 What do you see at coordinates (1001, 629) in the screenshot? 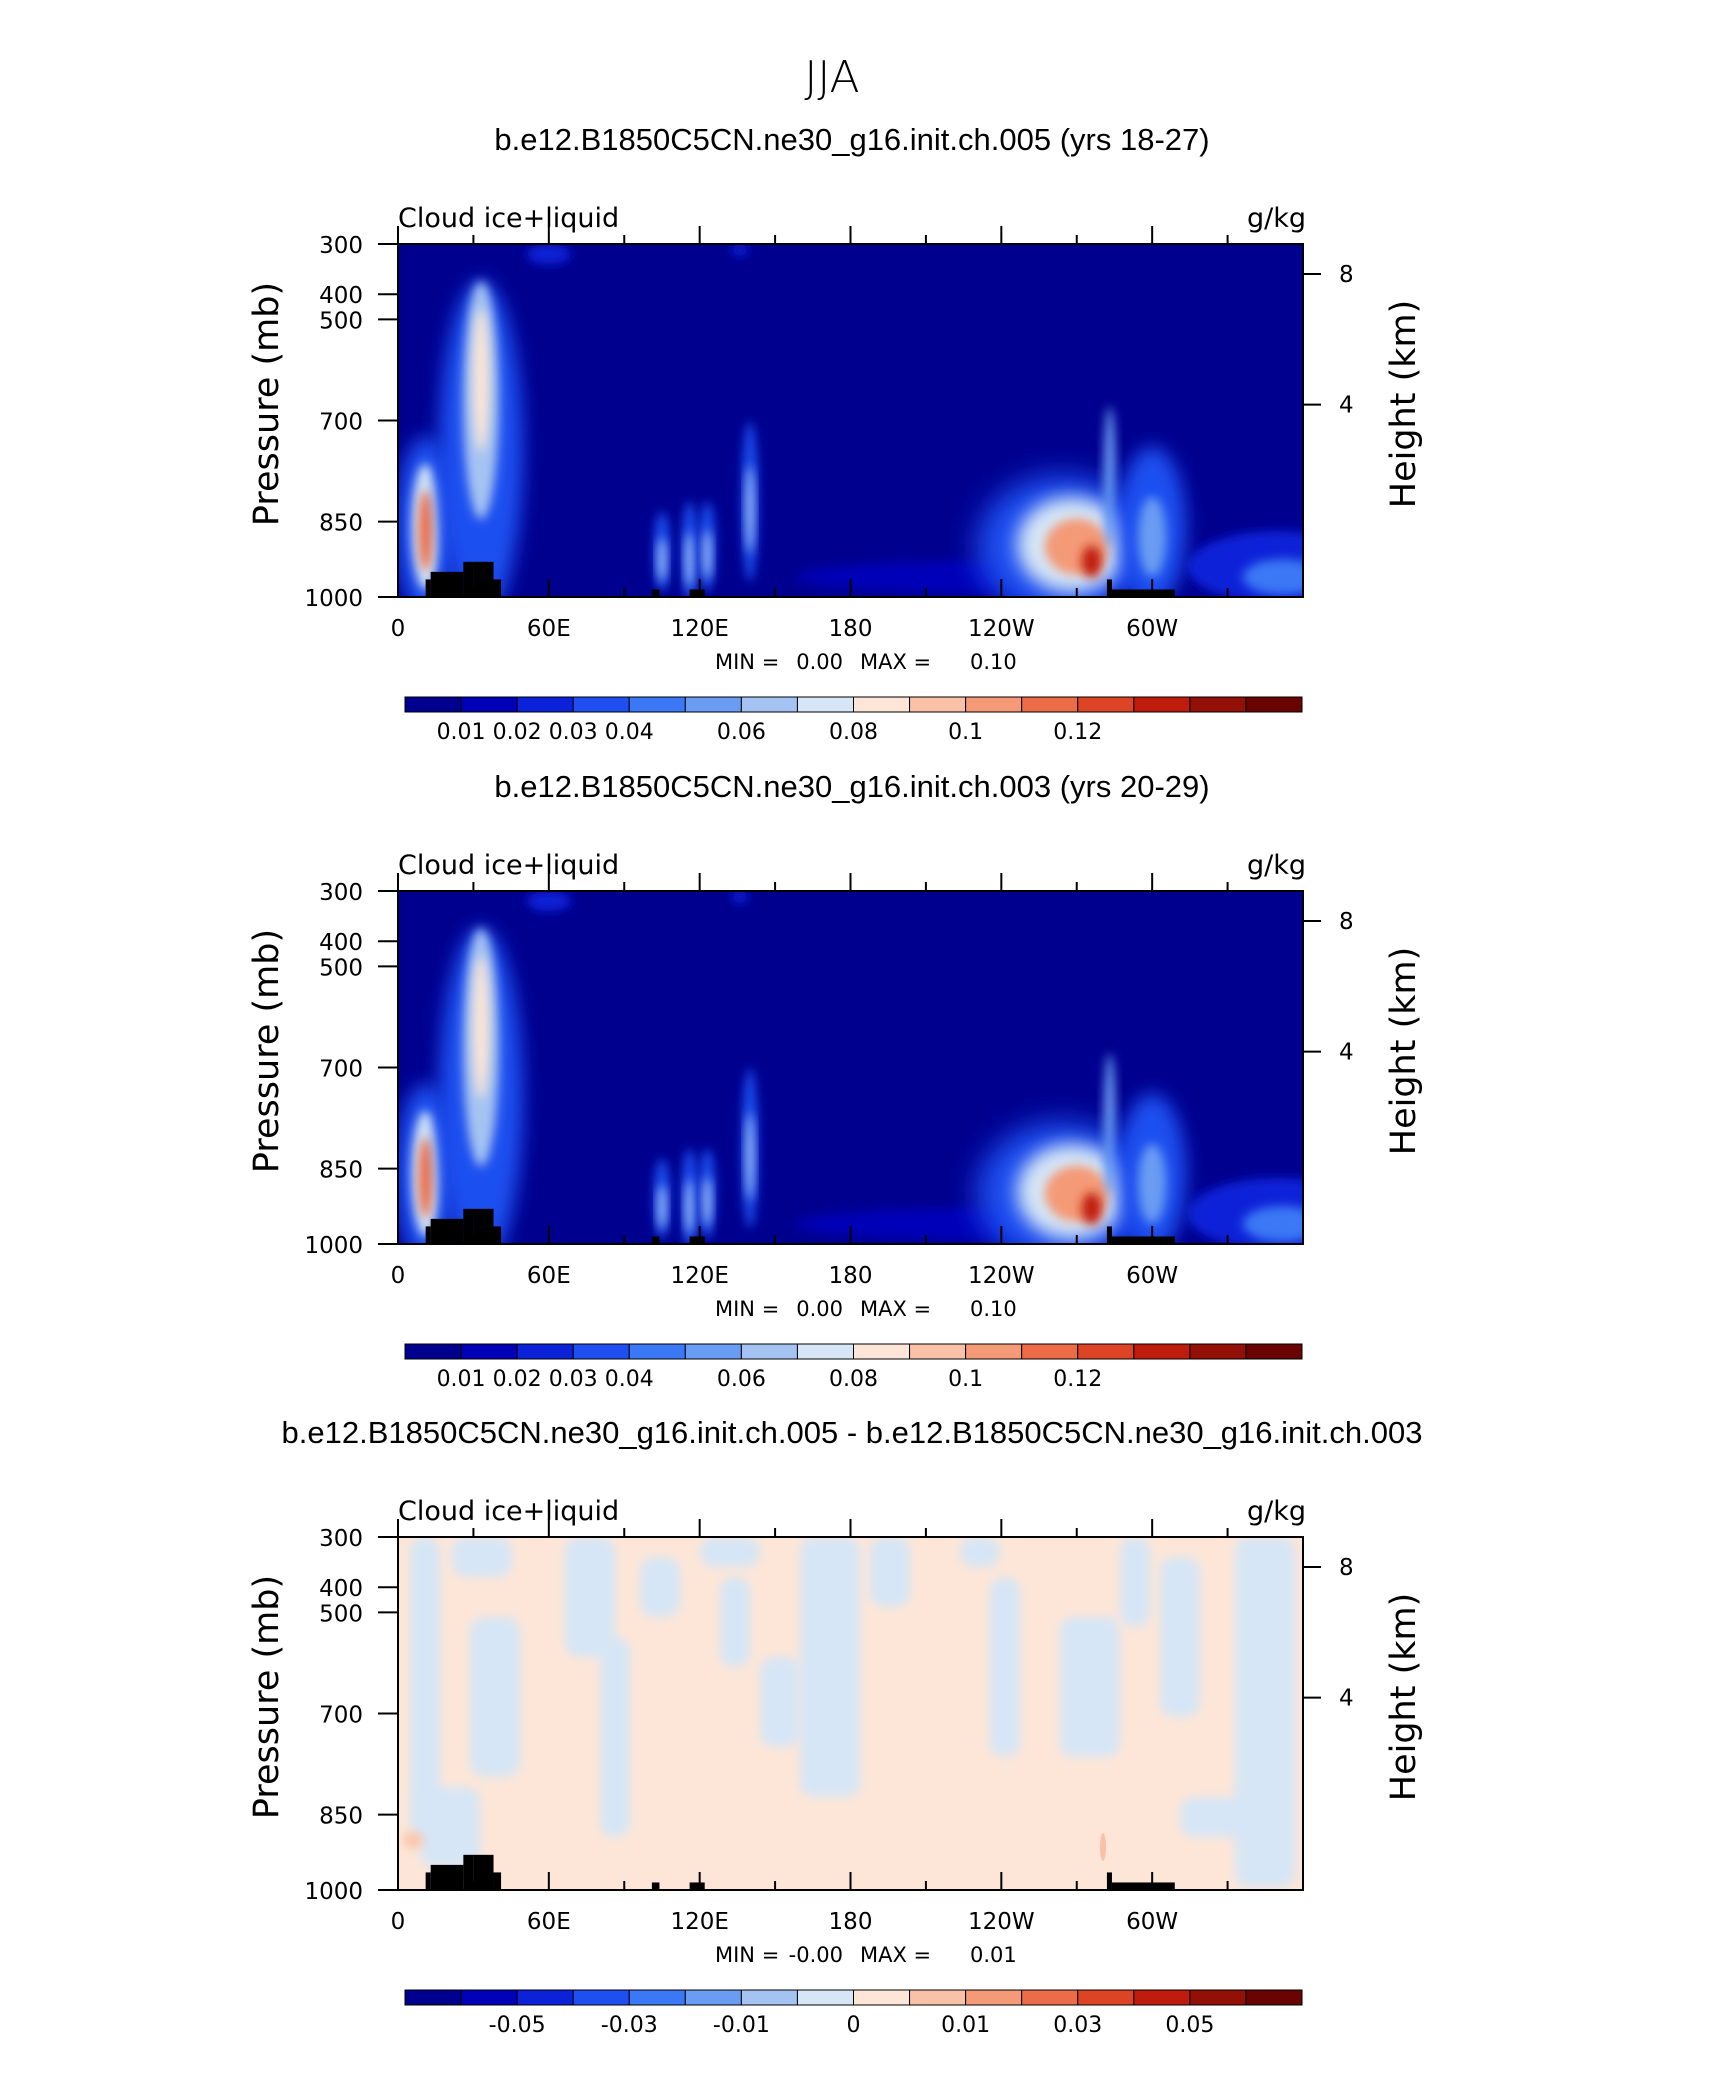
I see `x-tick-label: 120W` at bounding box center [1001, 629].